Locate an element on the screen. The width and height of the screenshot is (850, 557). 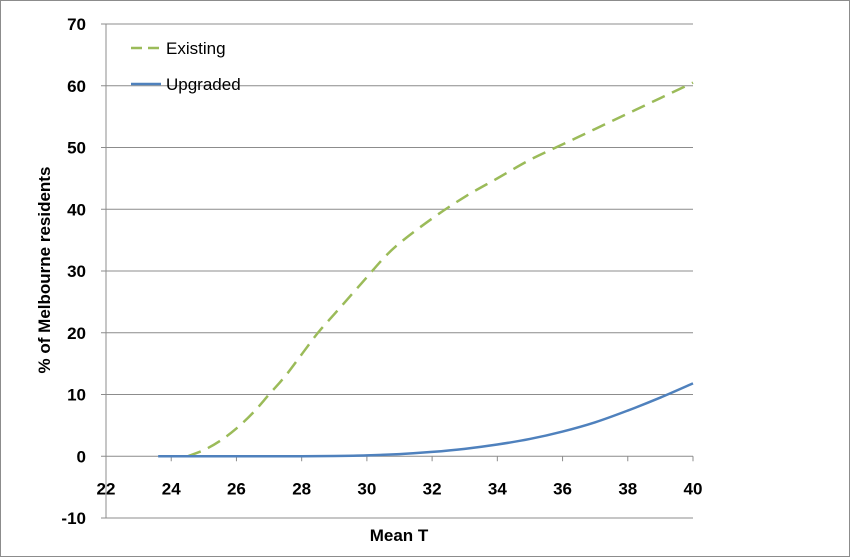
y-tick-label: 20 is located at coordinates (76, 333).